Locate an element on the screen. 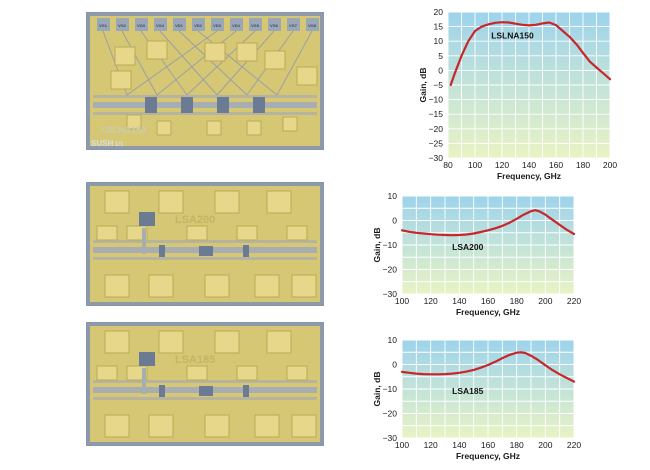 The image size is (650, 470). pad-label: VD1 is located at coordinates (179, 25).